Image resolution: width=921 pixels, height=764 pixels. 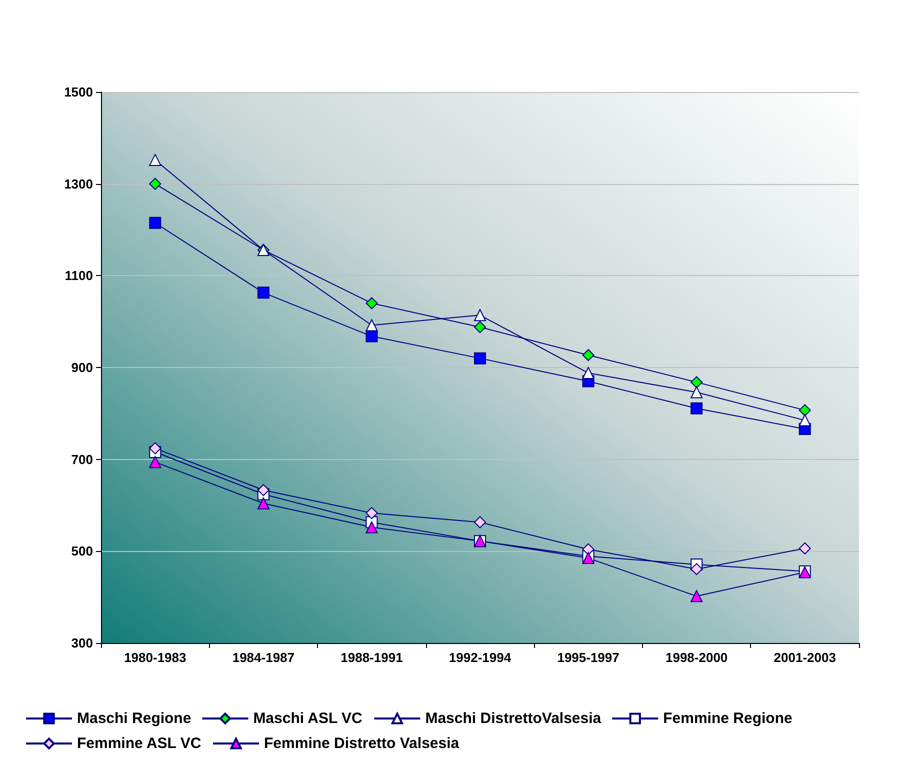 I want to click on legend-label: Femmine Regione, so click(x=727, y=718).